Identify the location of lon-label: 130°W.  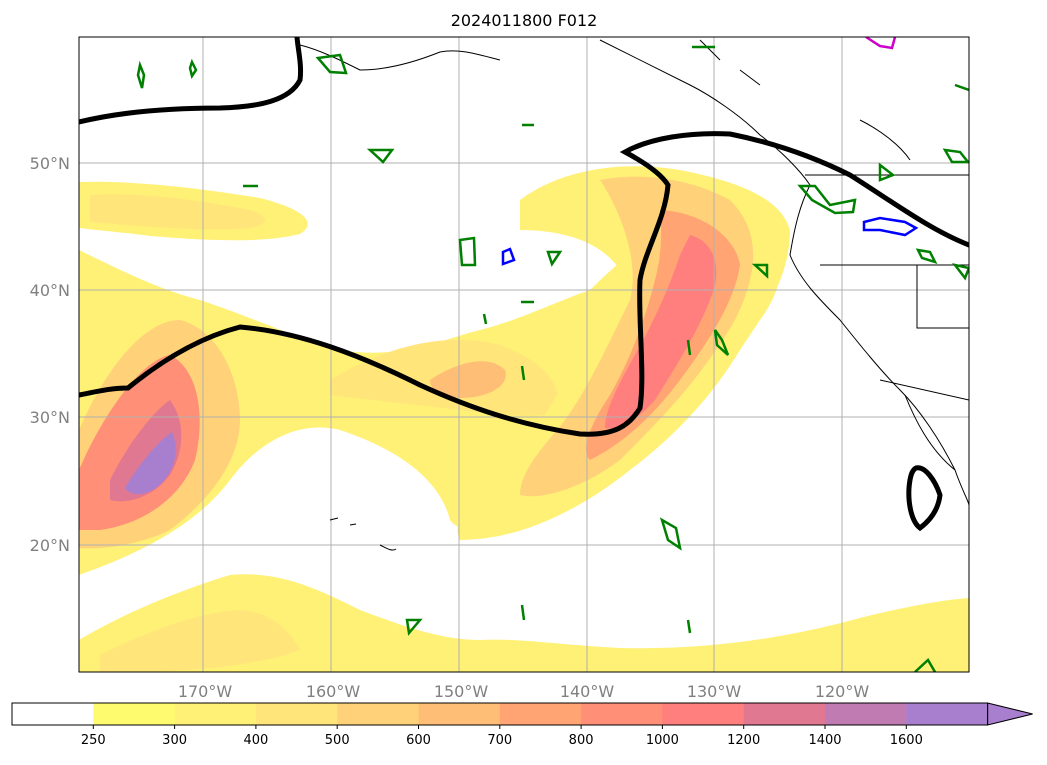
(714, 691).